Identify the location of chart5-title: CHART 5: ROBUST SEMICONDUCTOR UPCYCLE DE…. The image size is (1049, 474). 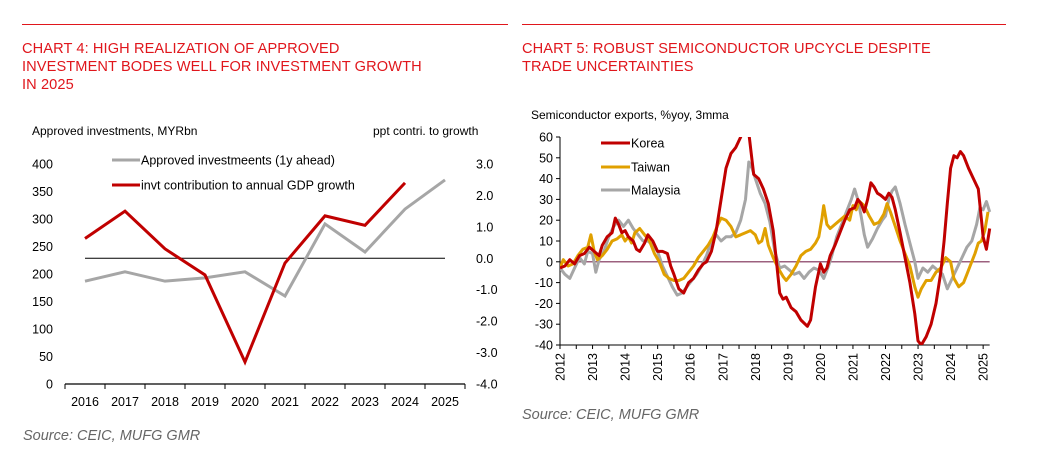
(772, 58).